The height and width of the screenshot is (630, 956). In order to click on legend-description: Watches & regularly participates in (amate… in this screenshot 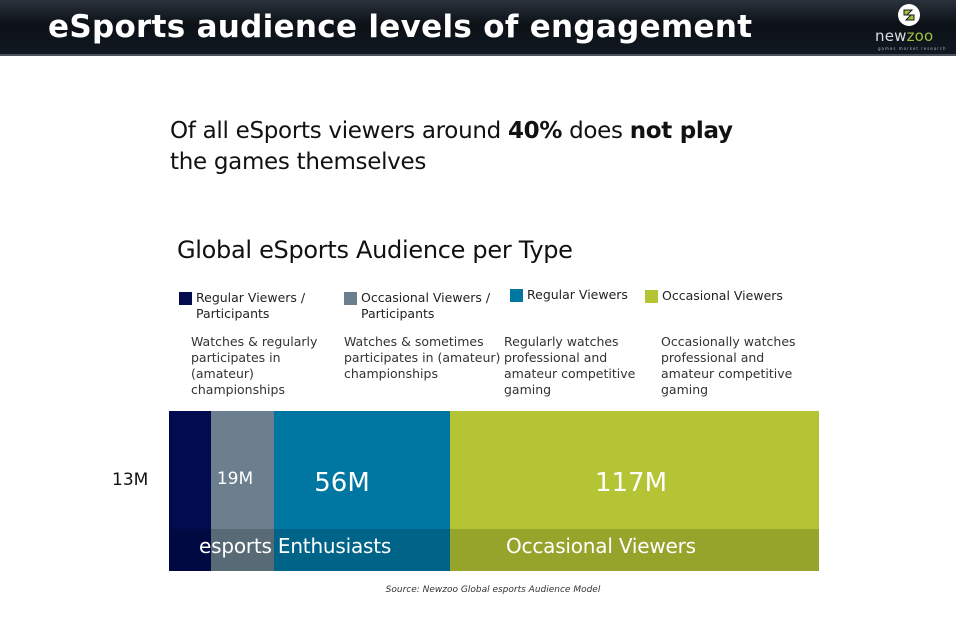, I will do `click(254, 365)`.